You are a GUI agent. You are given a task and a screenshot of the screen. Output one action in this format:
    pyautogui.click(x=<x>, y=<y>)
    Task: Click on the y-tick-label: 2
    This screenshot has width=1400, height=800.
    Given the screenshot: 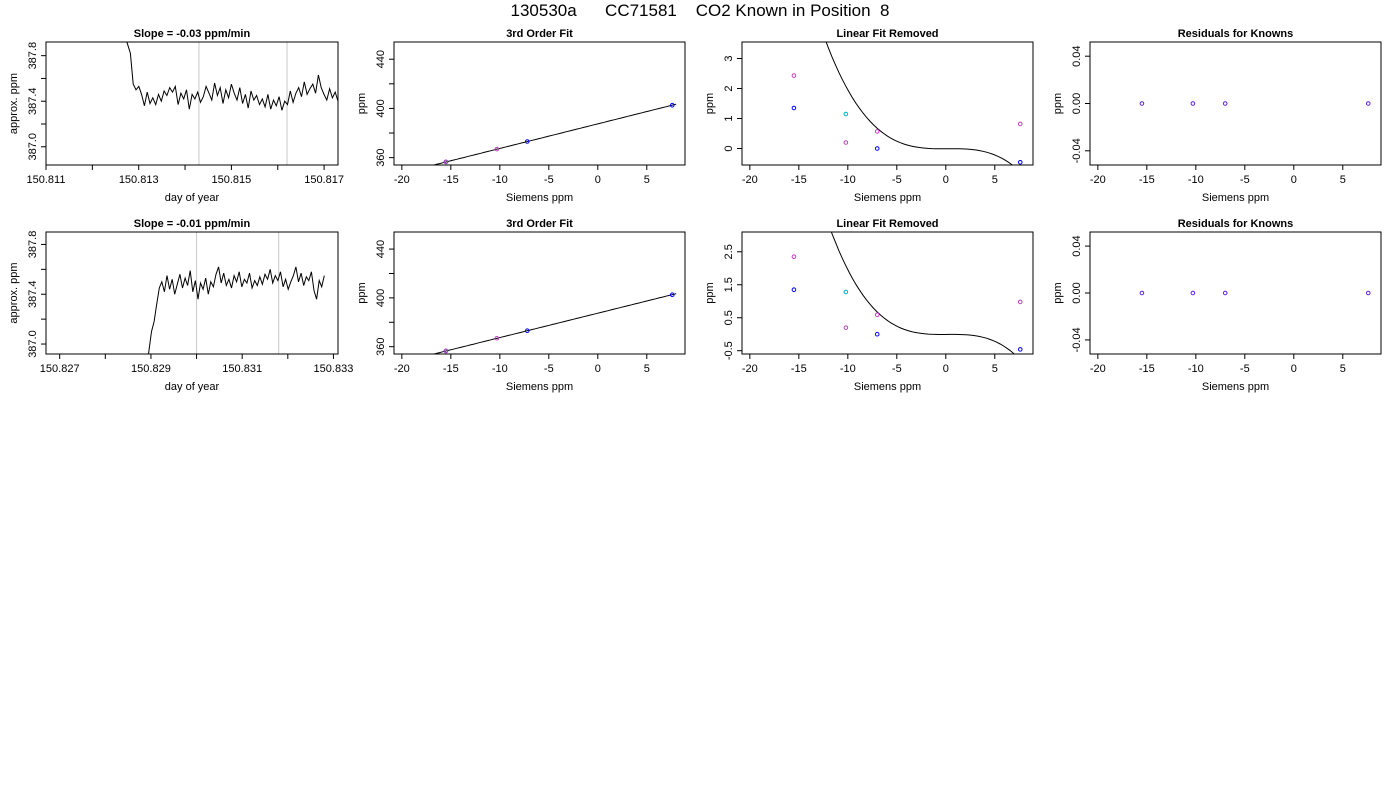 What is the action you would take?
    pyautogui.click(x=729, y=88)
    